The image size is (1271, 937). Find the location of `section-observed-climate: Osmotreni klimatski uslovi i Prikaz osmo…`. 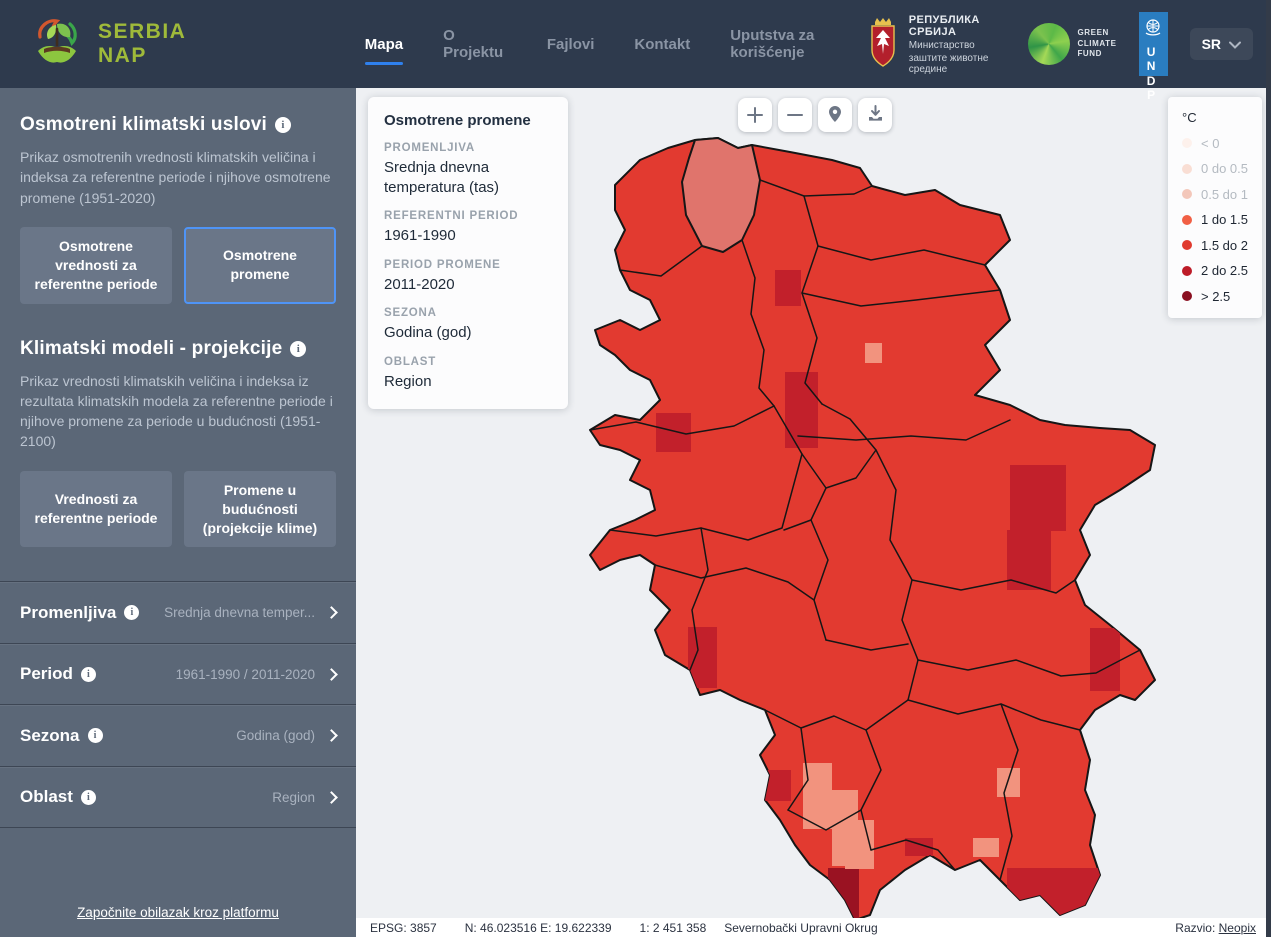

section-observed-climate: Osmotreni klimatski uslovi i Prikaz osmo… is located at coordinates (178, 206).